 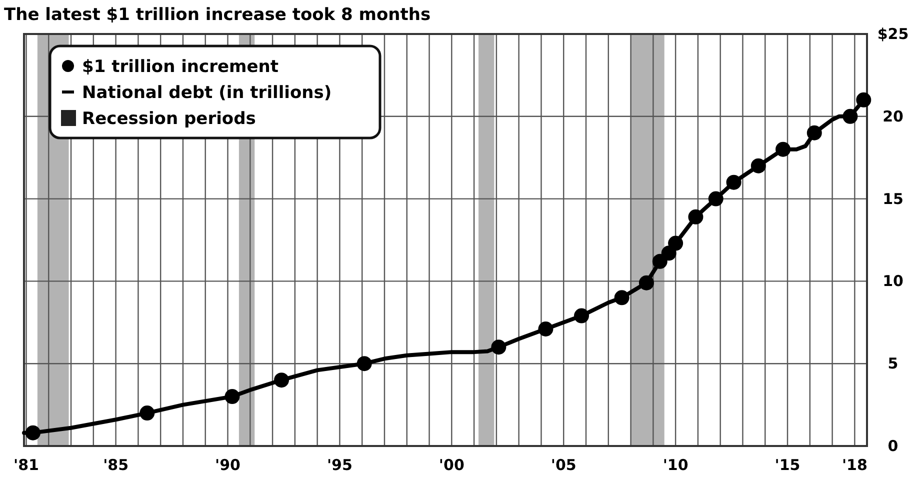 What do you see at coordinates (451, 465) in the screenshot?
I see `x-tick-label: '00` at bounding box center [451, 465].